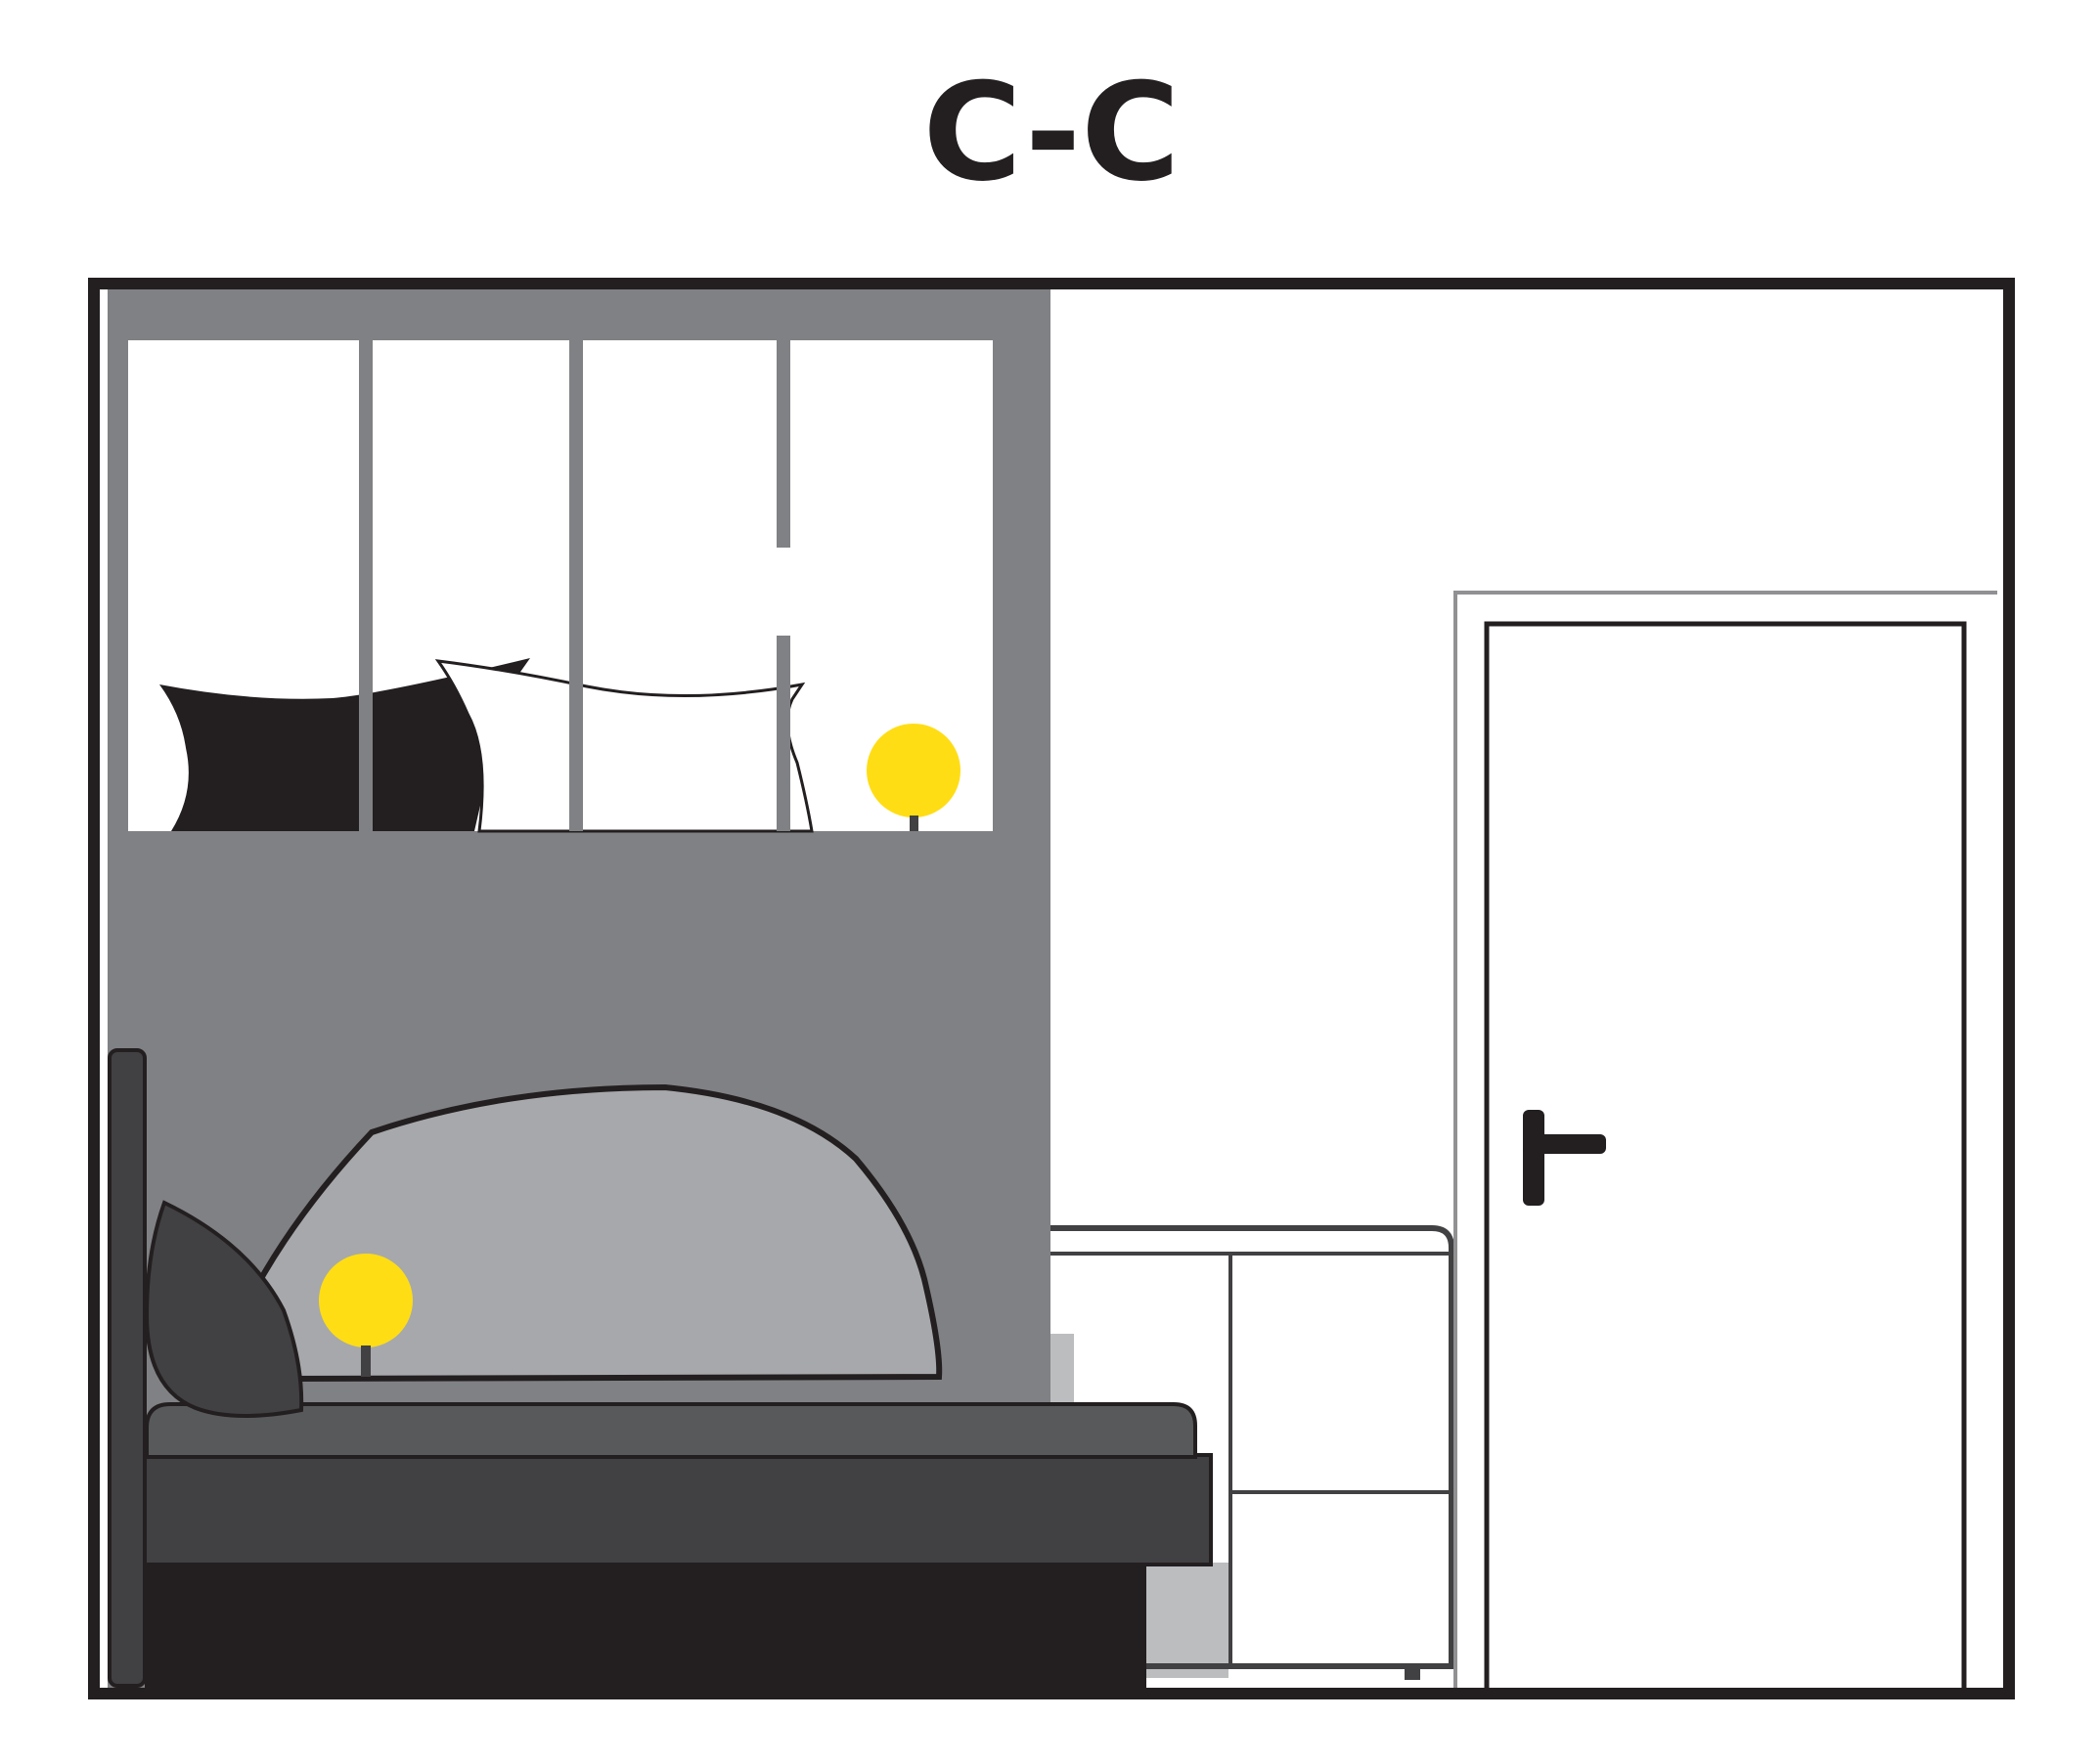 The height and width of the screenshot is (1764, 2099). I want to click on bed-base, so click(678, 1509).